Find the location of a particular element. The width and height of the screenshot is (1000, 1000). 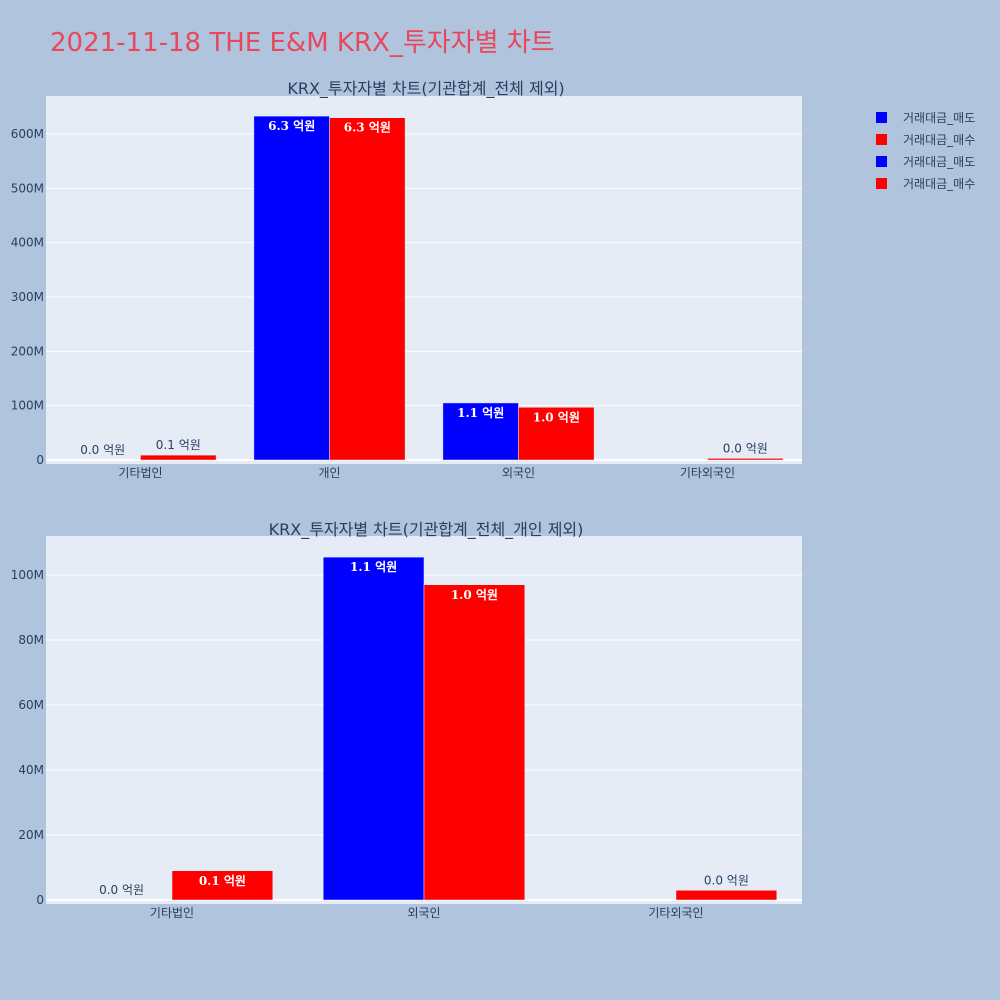

y-tick-label: 200M is located at coordinates (27, 351).